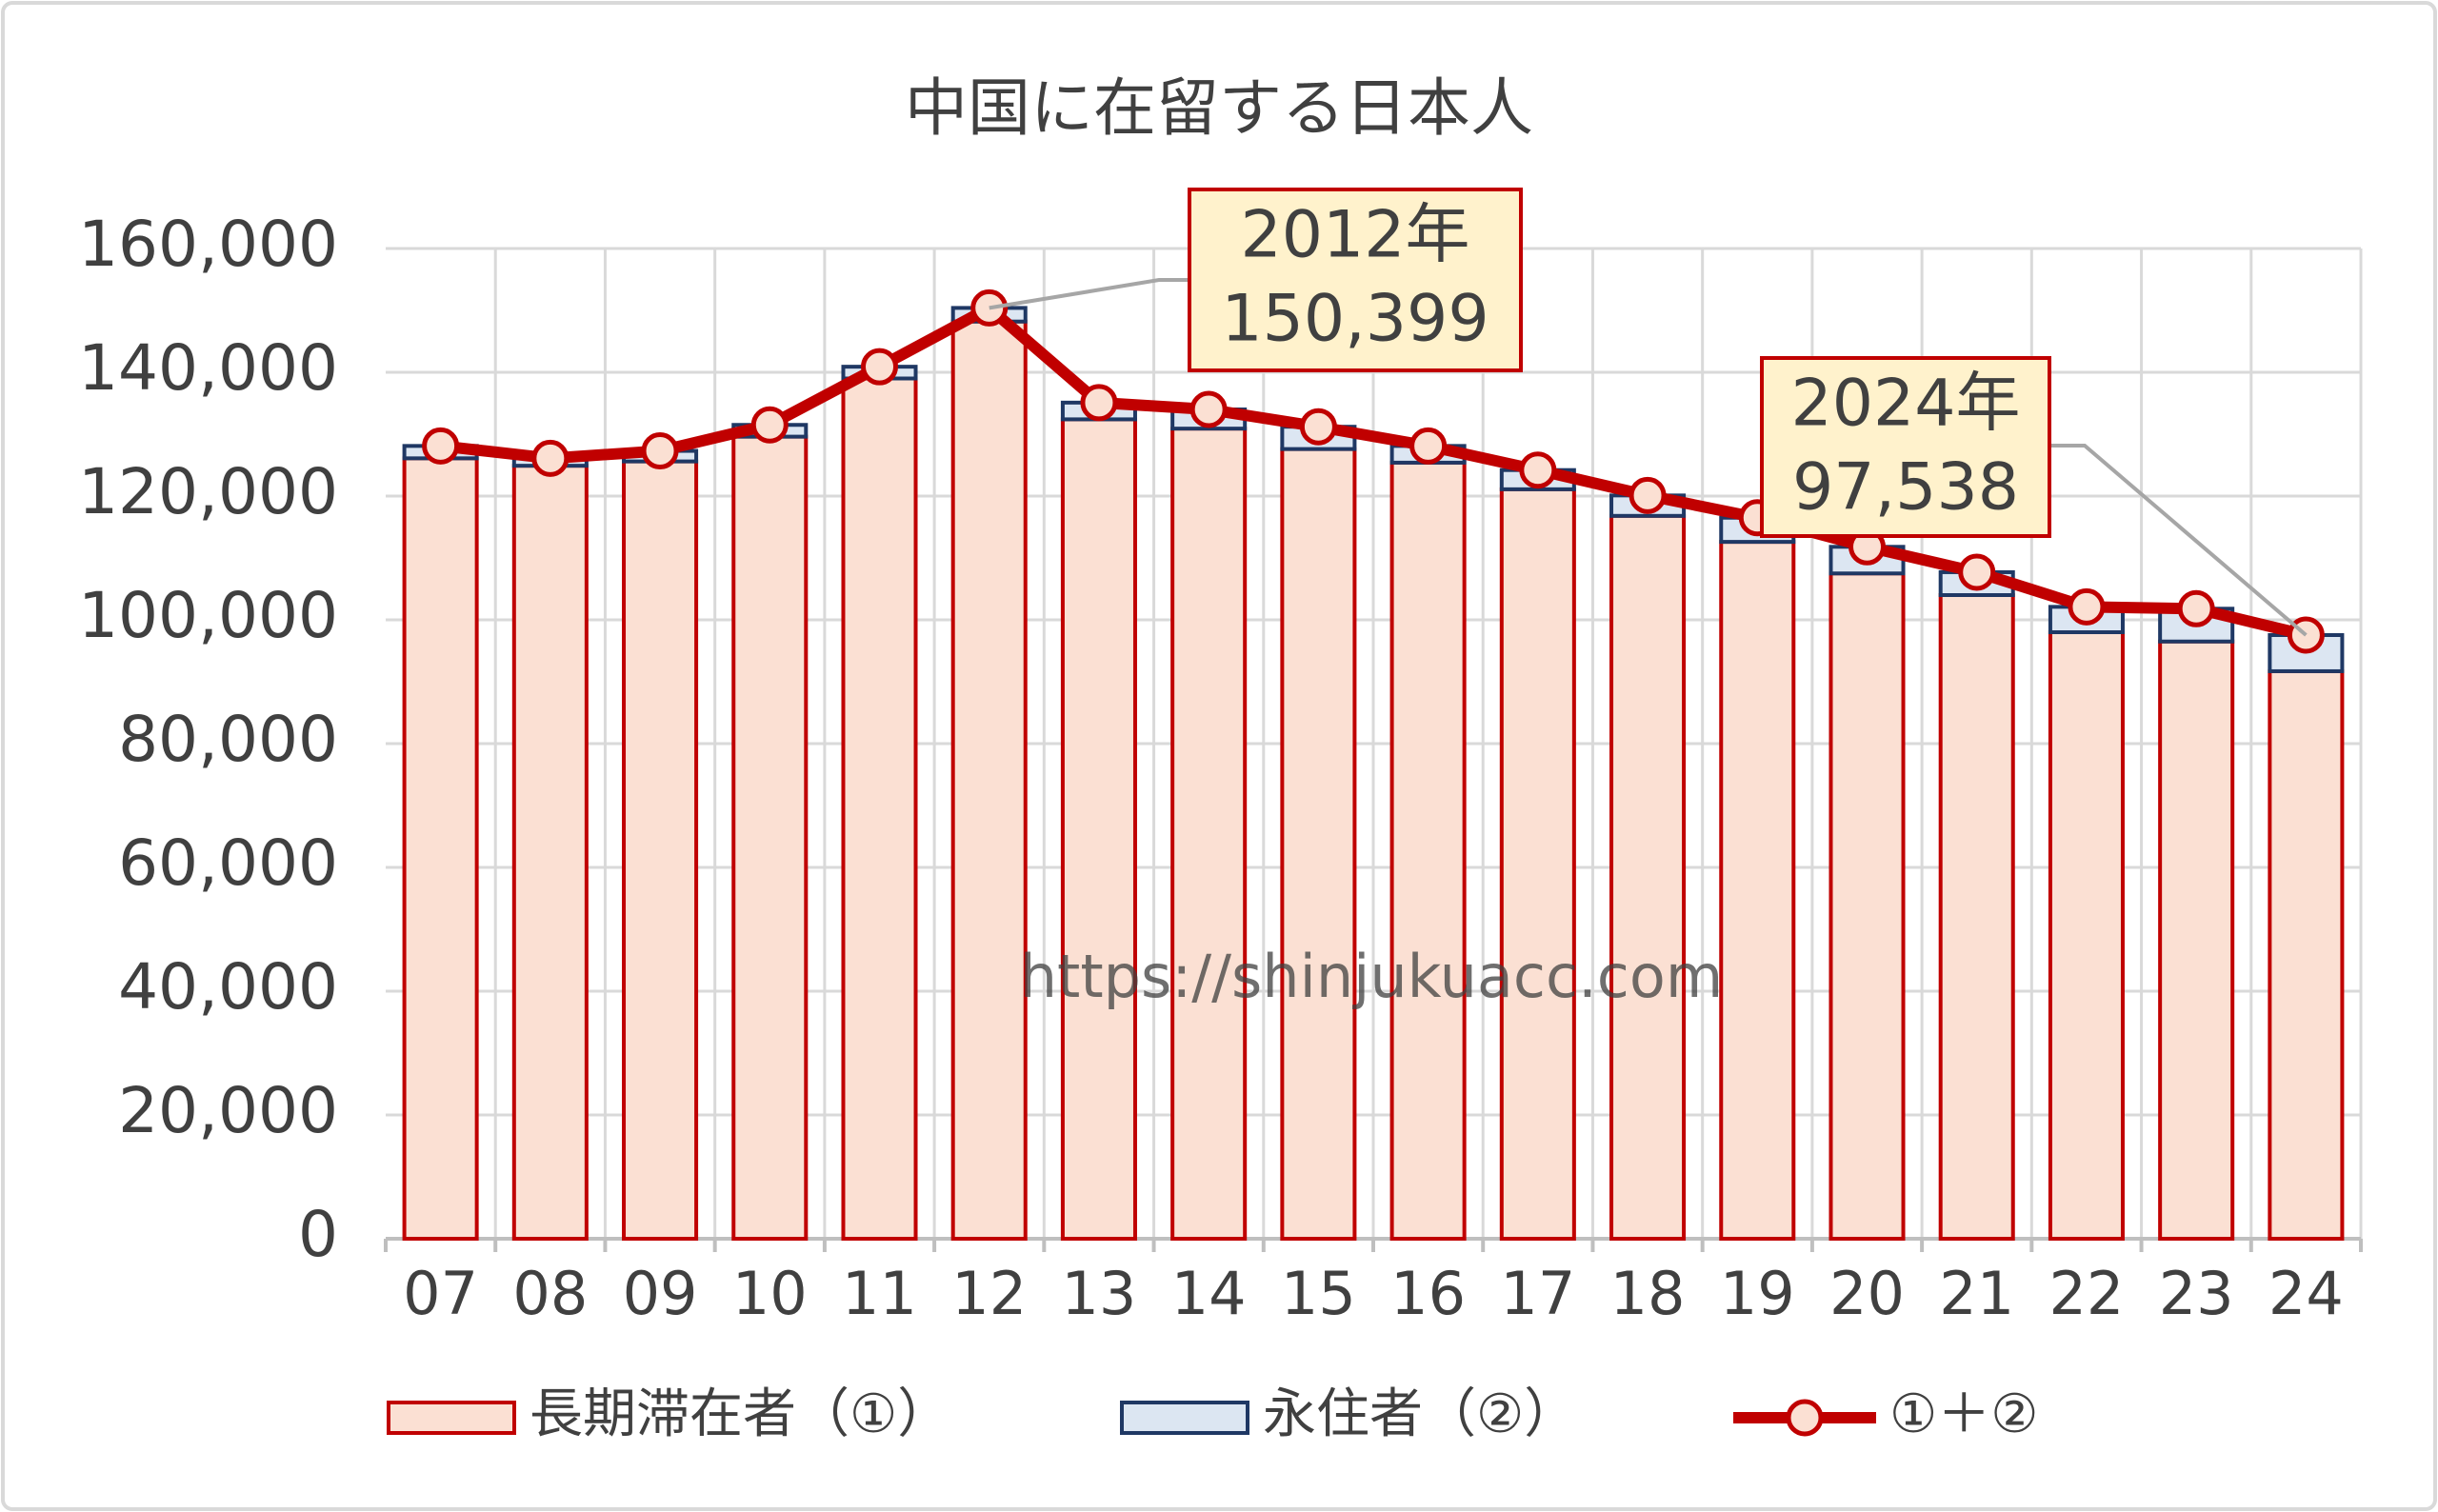 This screenshot has height=1512, width=2438. What do you see at coordinates (208, 491) in the screenshot?
I see `y-tick-label: 120,000` at bounding box center [208, 491].